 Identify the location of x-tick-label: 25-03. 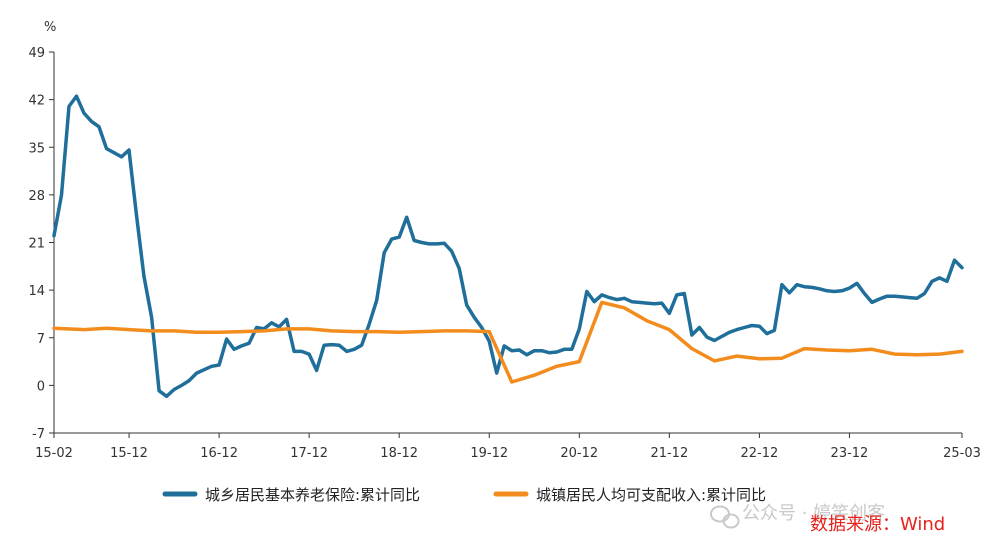
(962, 453).